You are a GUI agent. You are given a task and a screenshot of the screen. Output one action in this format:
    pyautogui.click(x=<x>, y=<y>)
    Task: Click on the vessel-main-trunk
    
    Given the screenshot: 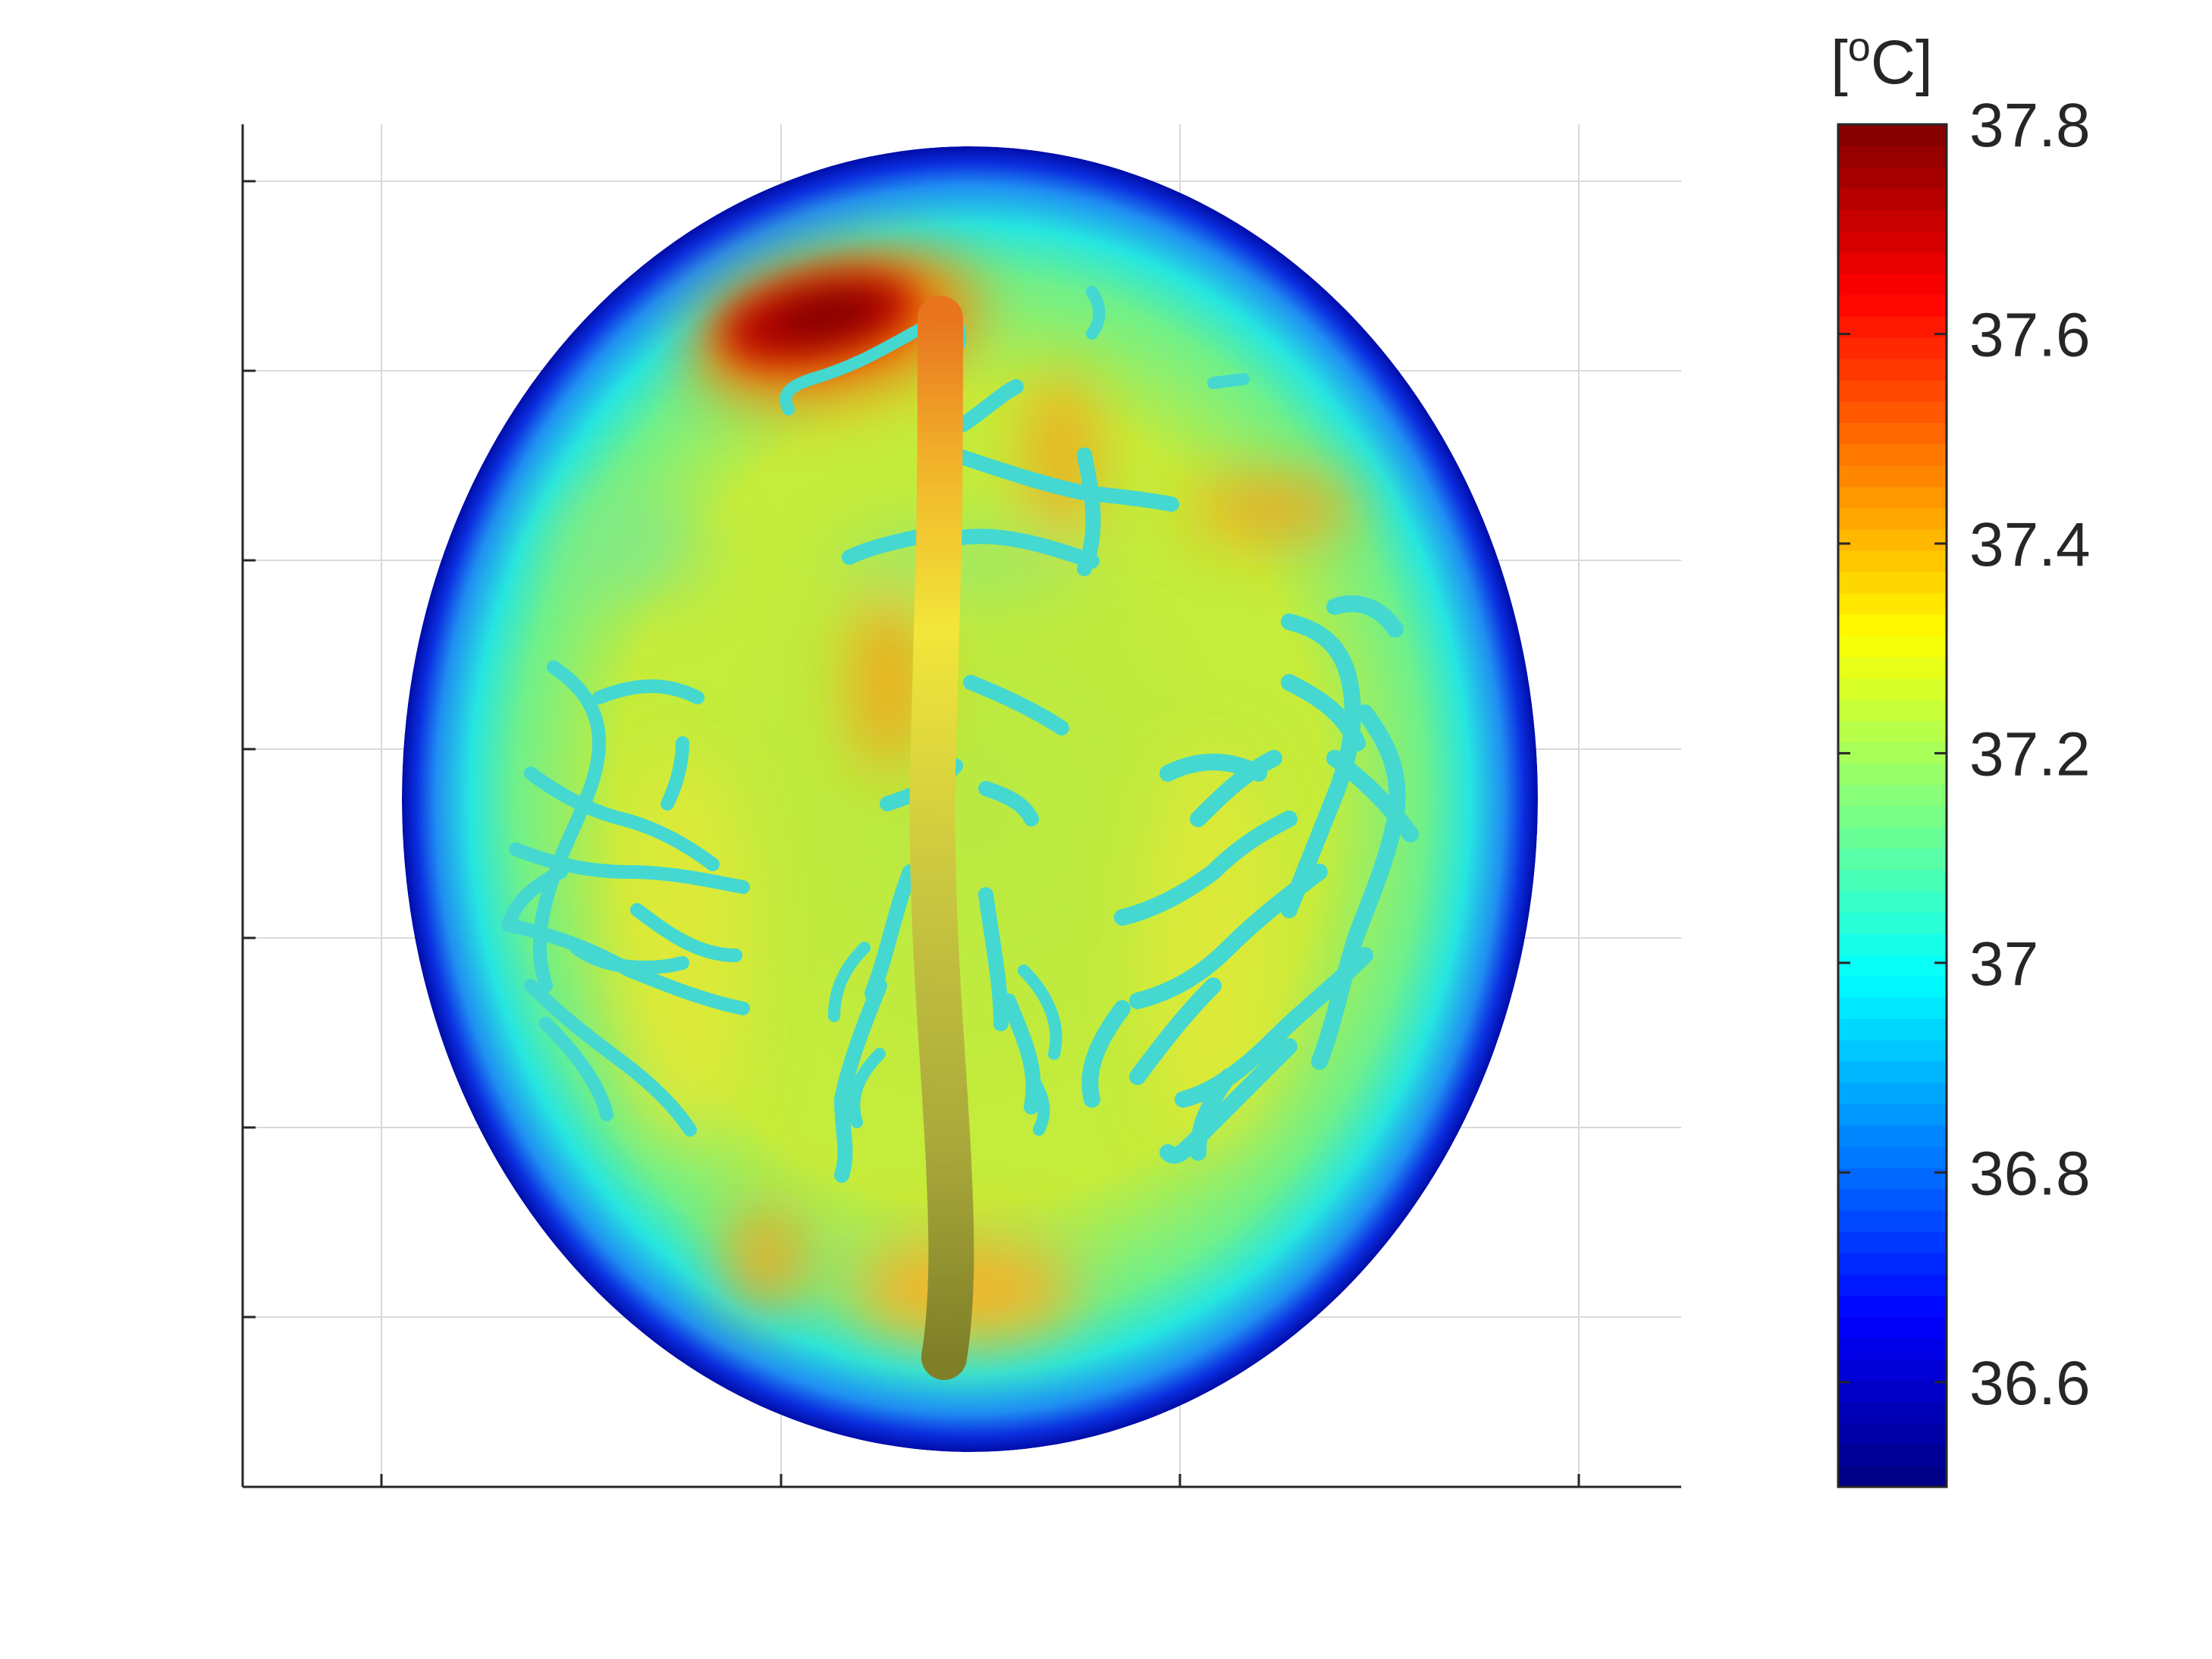 What is the action you would take?
    pyautogui.click(x=942, y=838)
    